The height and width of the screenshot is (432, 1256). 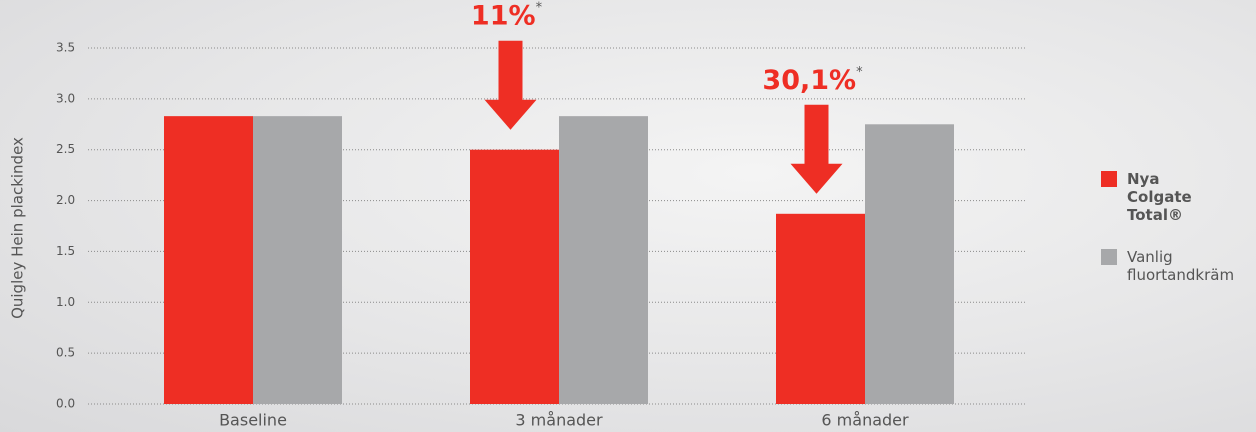 What do you see at coordinates (65, 353) in the screenshot?
I see `y-tick-label: 0.5` at bounding box center [65, 353].